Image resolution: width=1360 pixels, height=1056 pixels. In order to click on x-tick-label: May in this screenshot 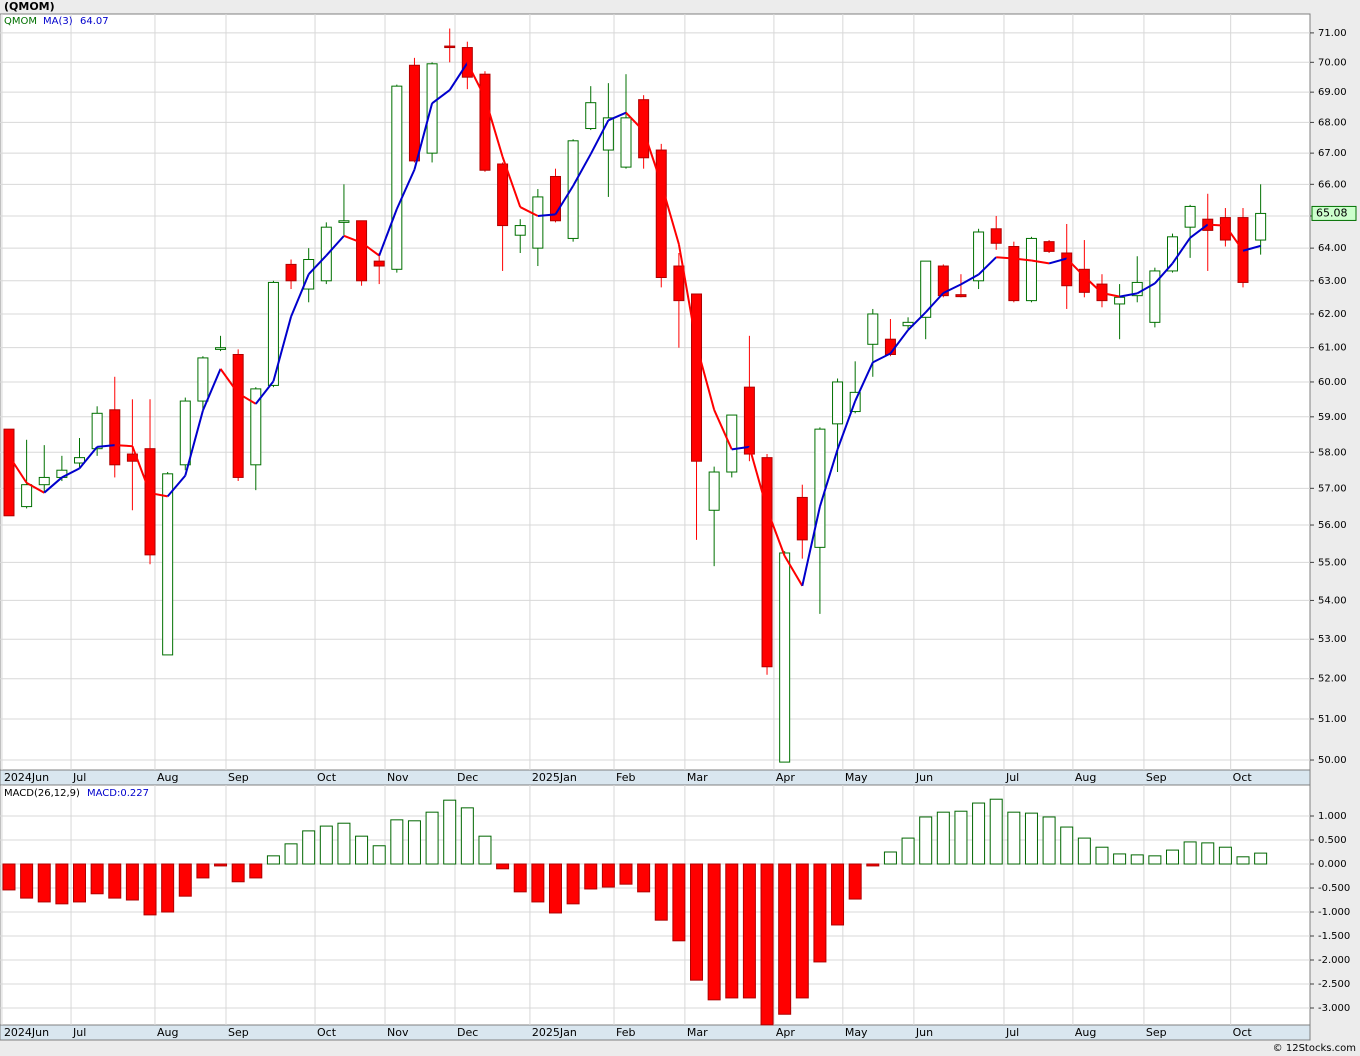, I will do `click(856, 777)`.